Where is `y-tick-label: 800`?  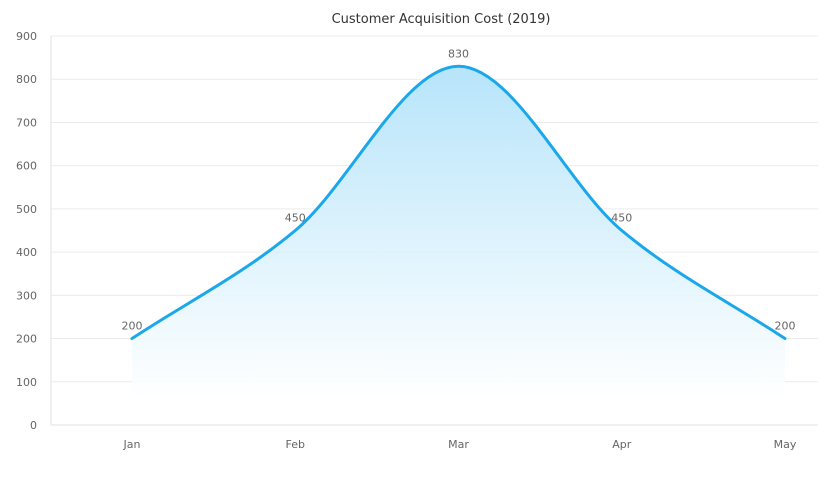
y-tick-label: 800 is located at coordinates (26, 79).